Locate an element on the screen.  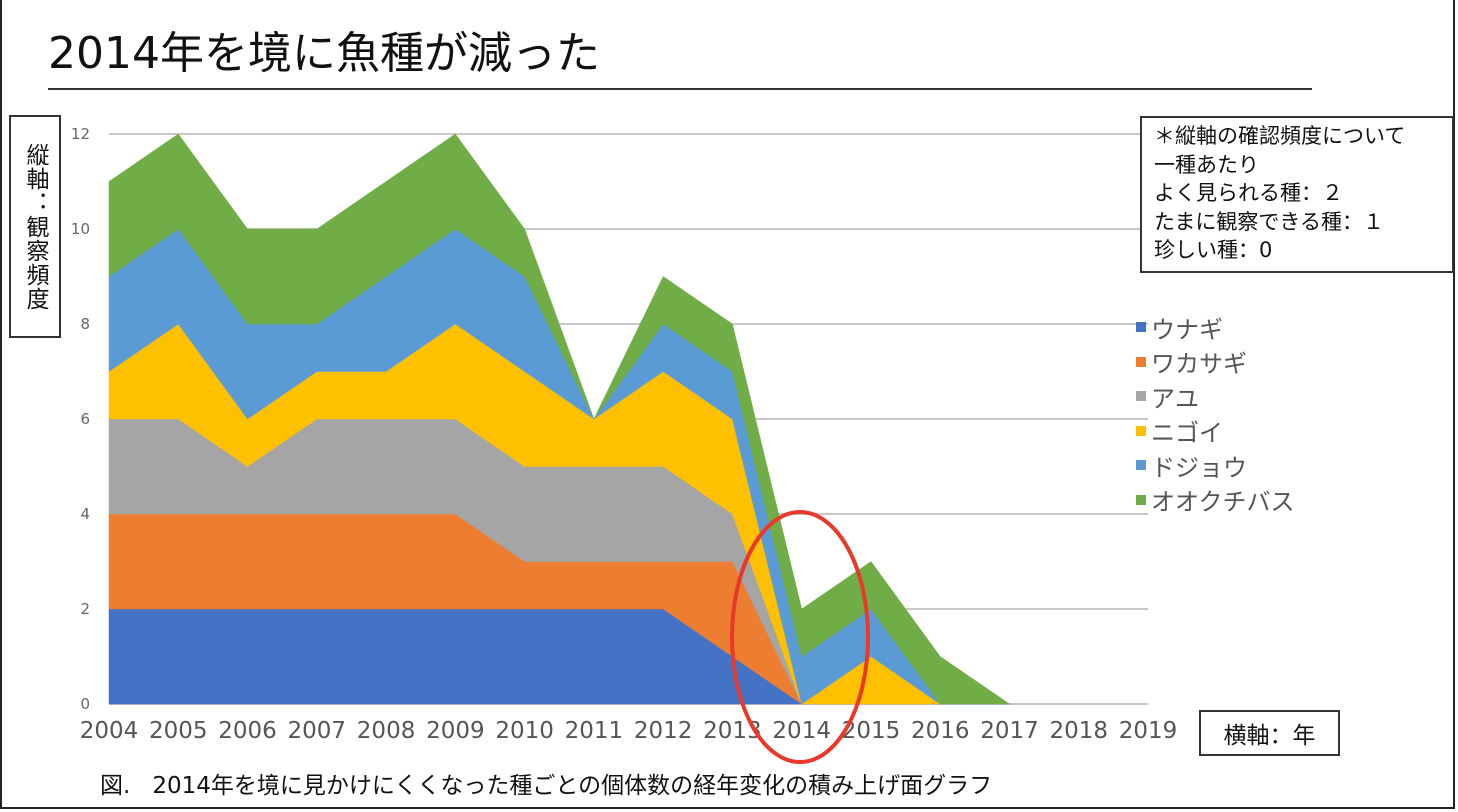
legend-label: ドジョウ is located at coordinates (1199, 467).